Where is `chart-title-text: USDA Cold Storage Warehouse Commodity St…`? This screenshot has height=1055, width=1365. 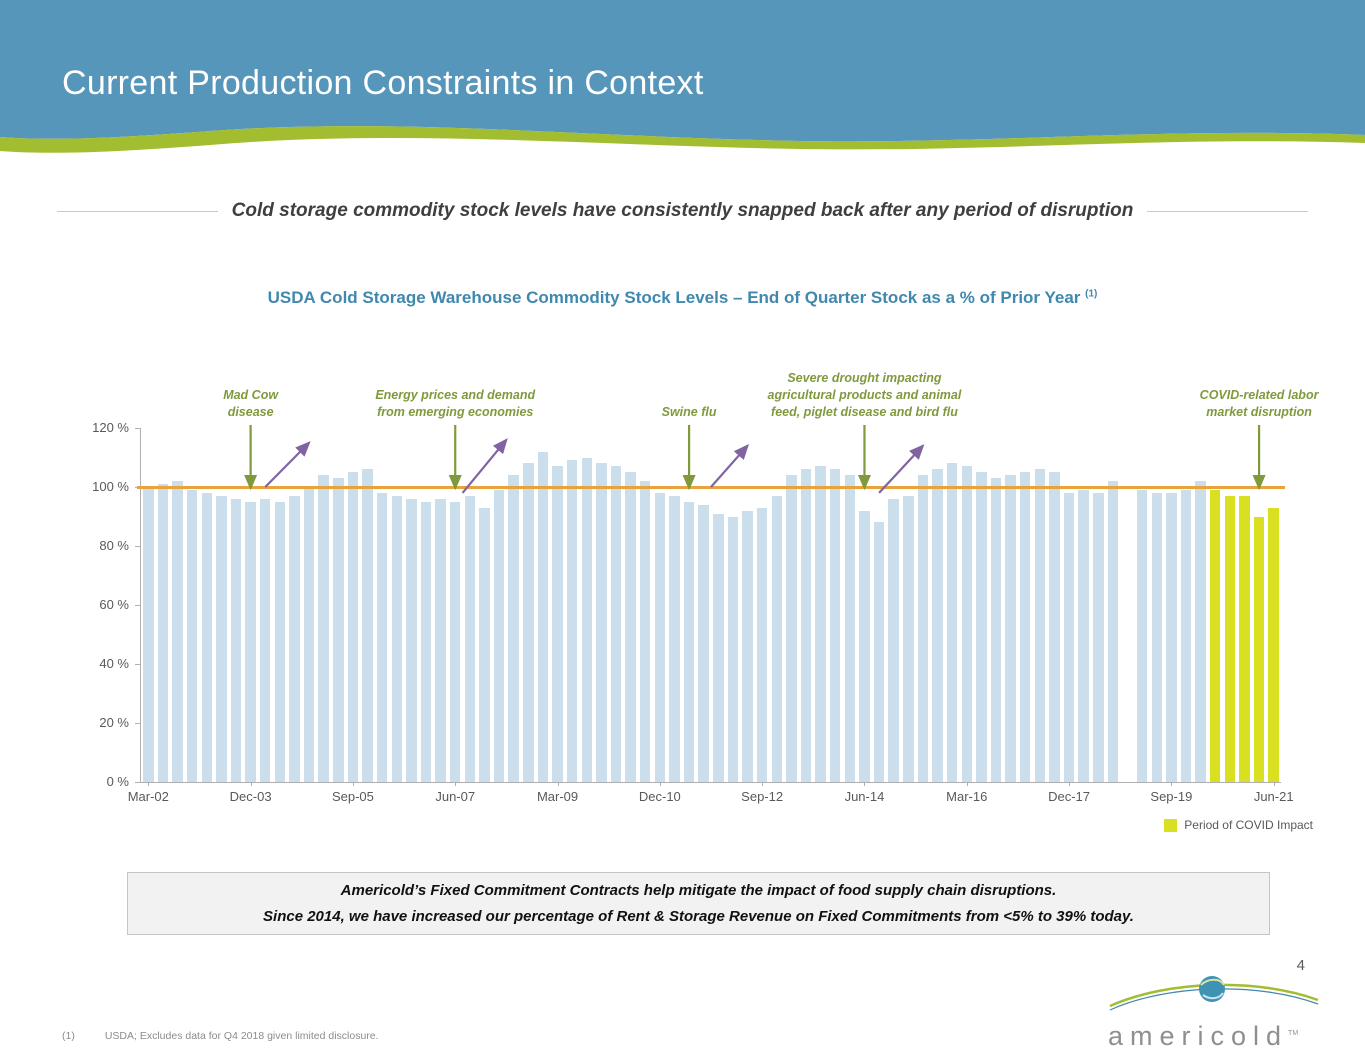
chart-title-text: USDA Cold Storage Warehouse Commodity St… is located at coordinates (674, 297).